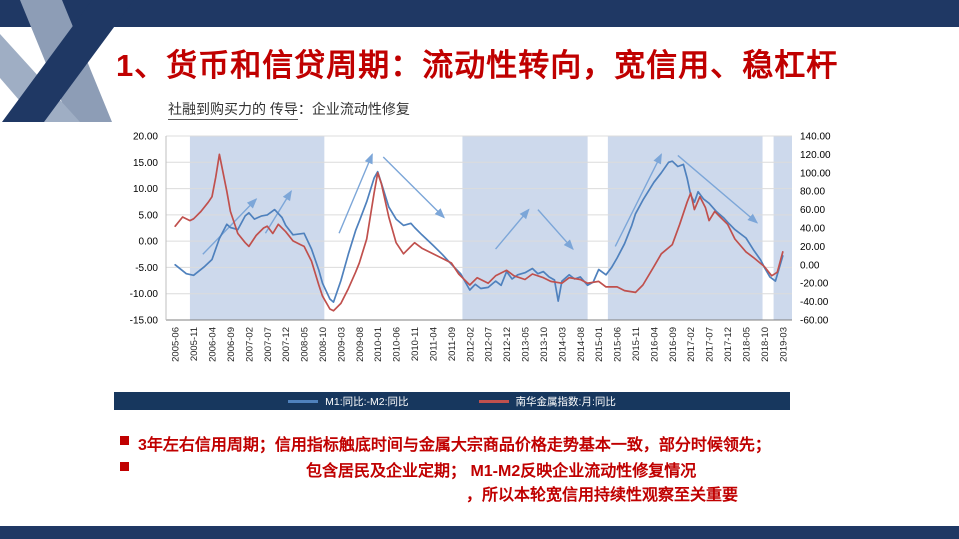  I want to click on x-axis-tick-label: 2016-04, so click(654, 344).